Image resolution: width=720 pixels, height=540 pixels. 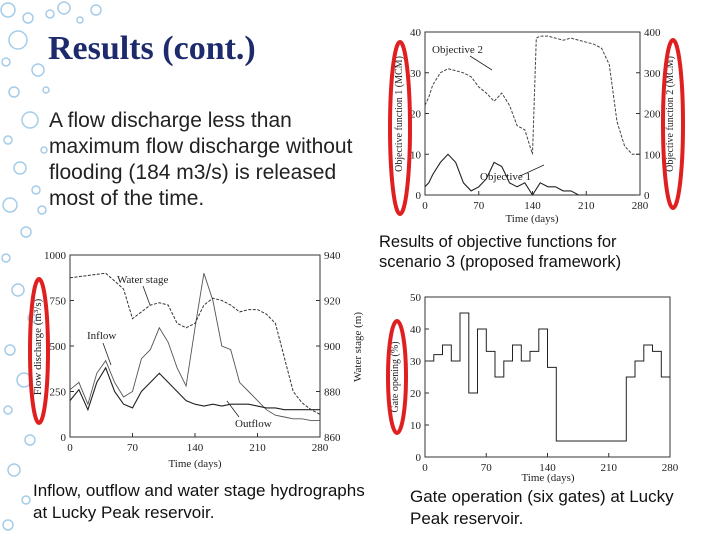 I want to click on y2-tick-label: 860, so click(x=332, y=438).